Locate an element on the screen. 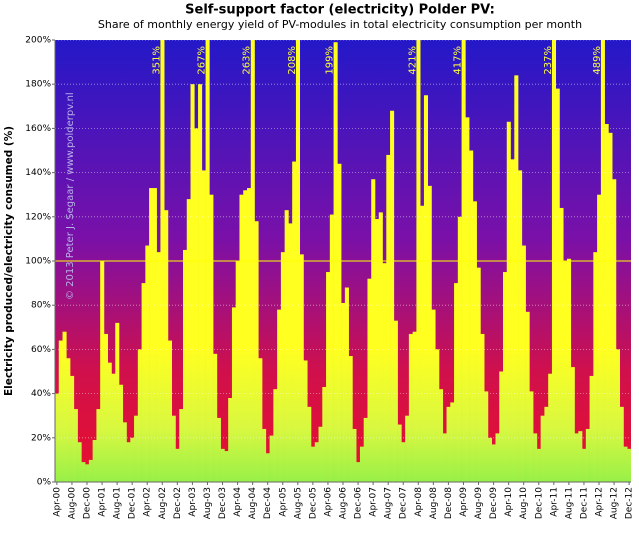  x-tick-label: Dec-11 is located at coordinates (584, 503).